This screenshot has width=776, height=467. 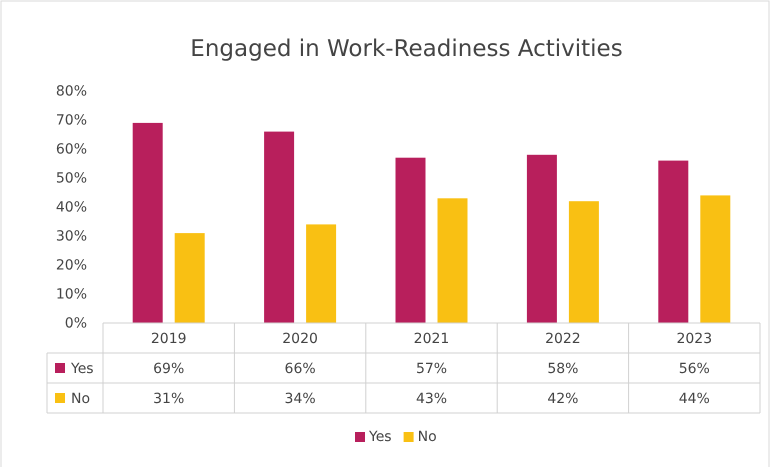 I want to click on y-tick-label: 70%, so click(x=71, y=120).